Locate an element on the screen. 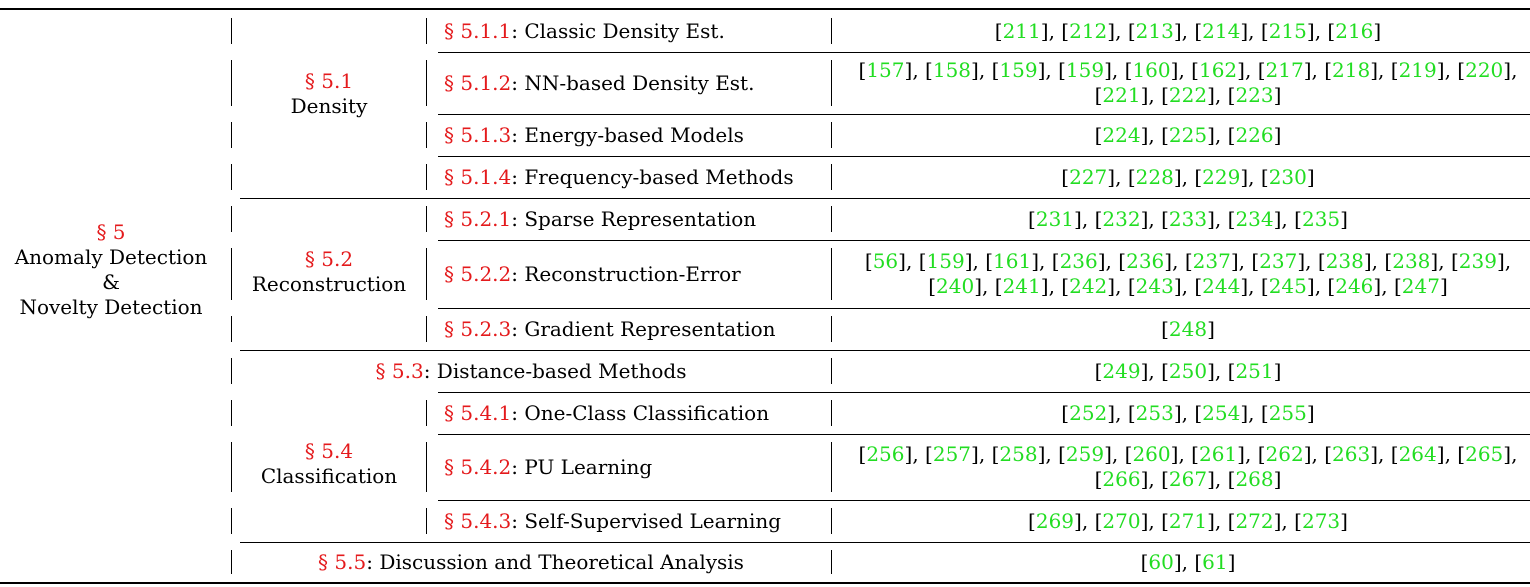 The height and width of the screenshot is (587, 1530). citation-link: 240 is located at coordinates (955, 286).